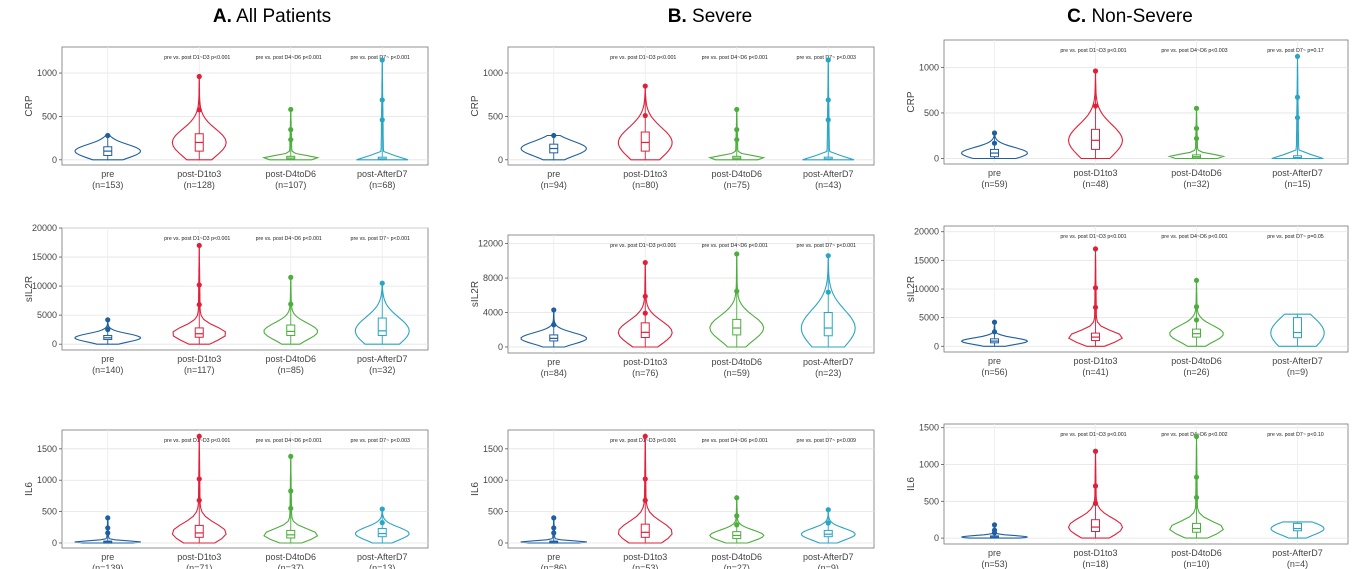  What do you see at coordinates (291, 566) in the screenshot?
I see `sample-size-label: (n=37)` at bounding box center [291, 566].